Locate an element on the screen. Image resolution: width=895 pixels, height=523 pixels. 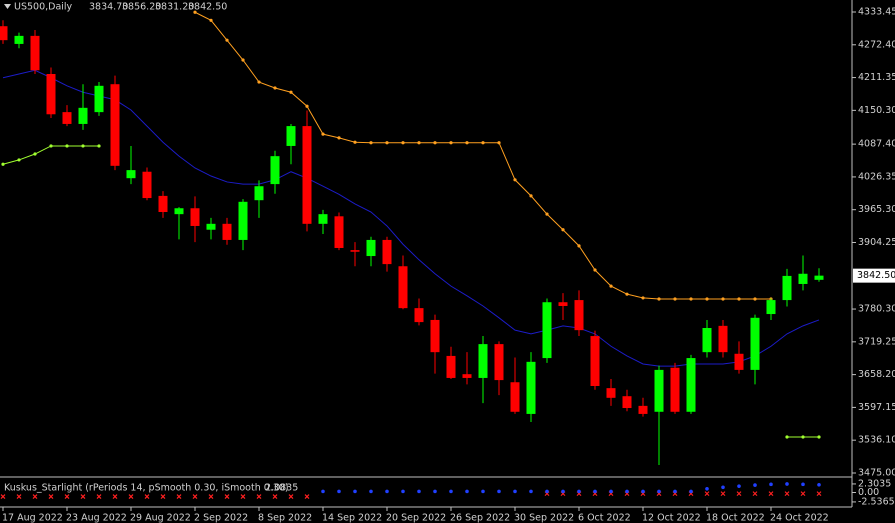
symbol-title: US500,Daily is located at coordinates (43, 7).